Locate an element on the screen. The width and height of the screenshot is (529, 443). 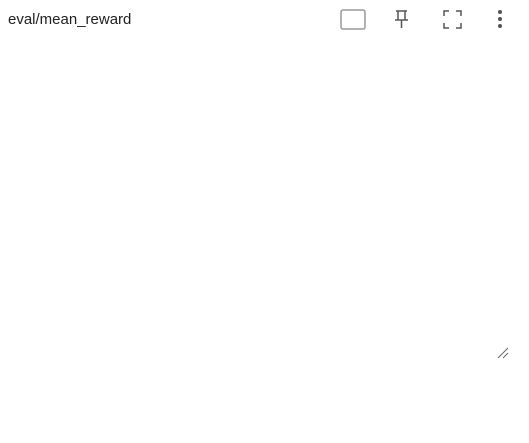
menu-button is located at coordinates (500, 19).